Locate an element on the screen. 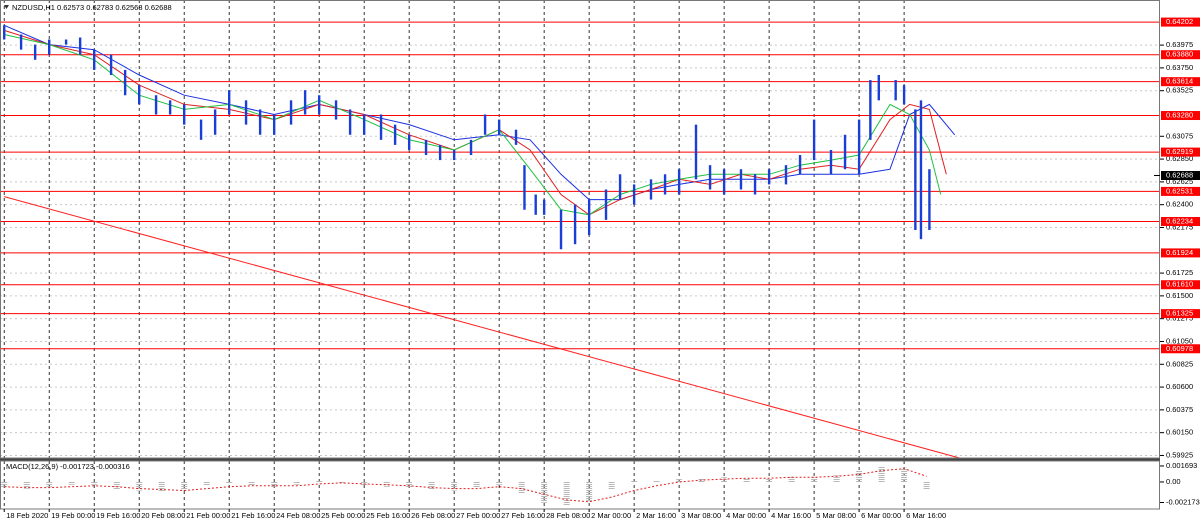  y-tick-label: 0.61275 is located at coordinates (1179, 318).